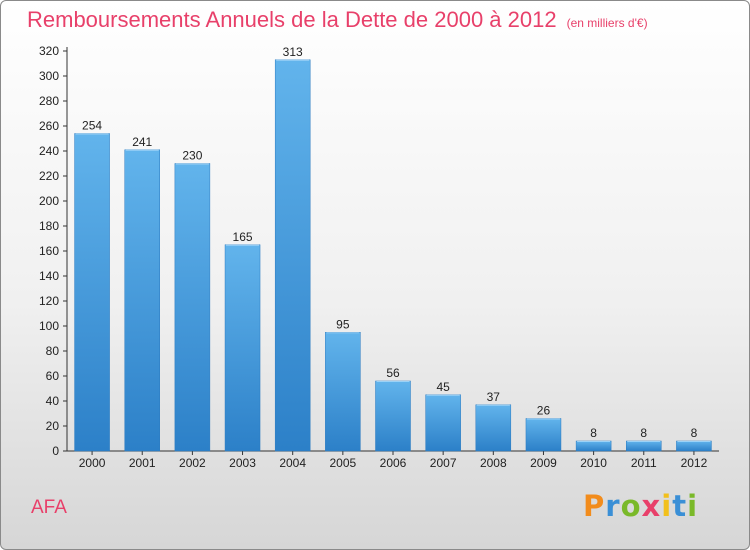 The height and width of the screenshot is (550, 750). I want to click on x-tick-label: 2001, so click(142, 463).